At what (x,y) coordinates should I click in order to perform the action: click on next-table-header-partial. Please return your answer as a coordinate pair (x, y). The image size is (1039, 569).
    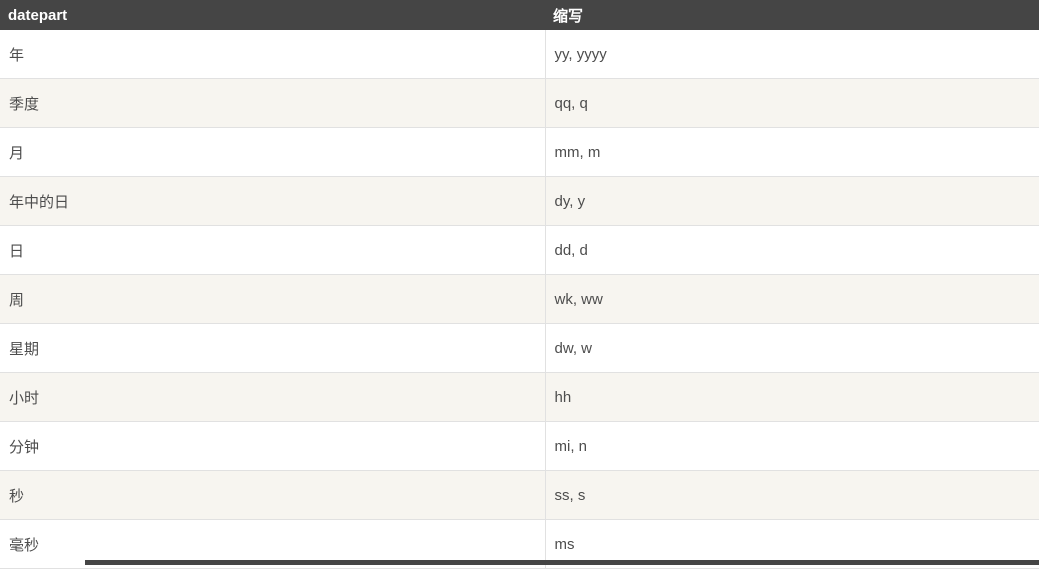
    Looking at the image, I should click on (562, 562).